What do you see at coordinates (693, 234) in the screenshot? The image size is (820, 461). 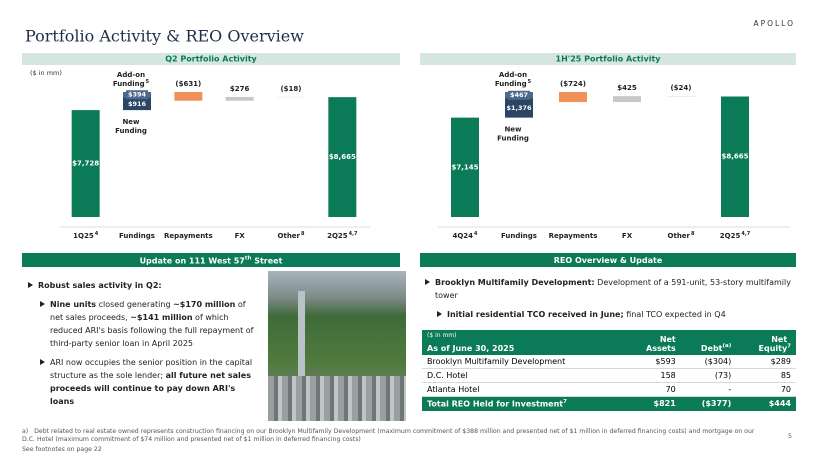 I see `category-note: 8` at bounding box center [693, 234].